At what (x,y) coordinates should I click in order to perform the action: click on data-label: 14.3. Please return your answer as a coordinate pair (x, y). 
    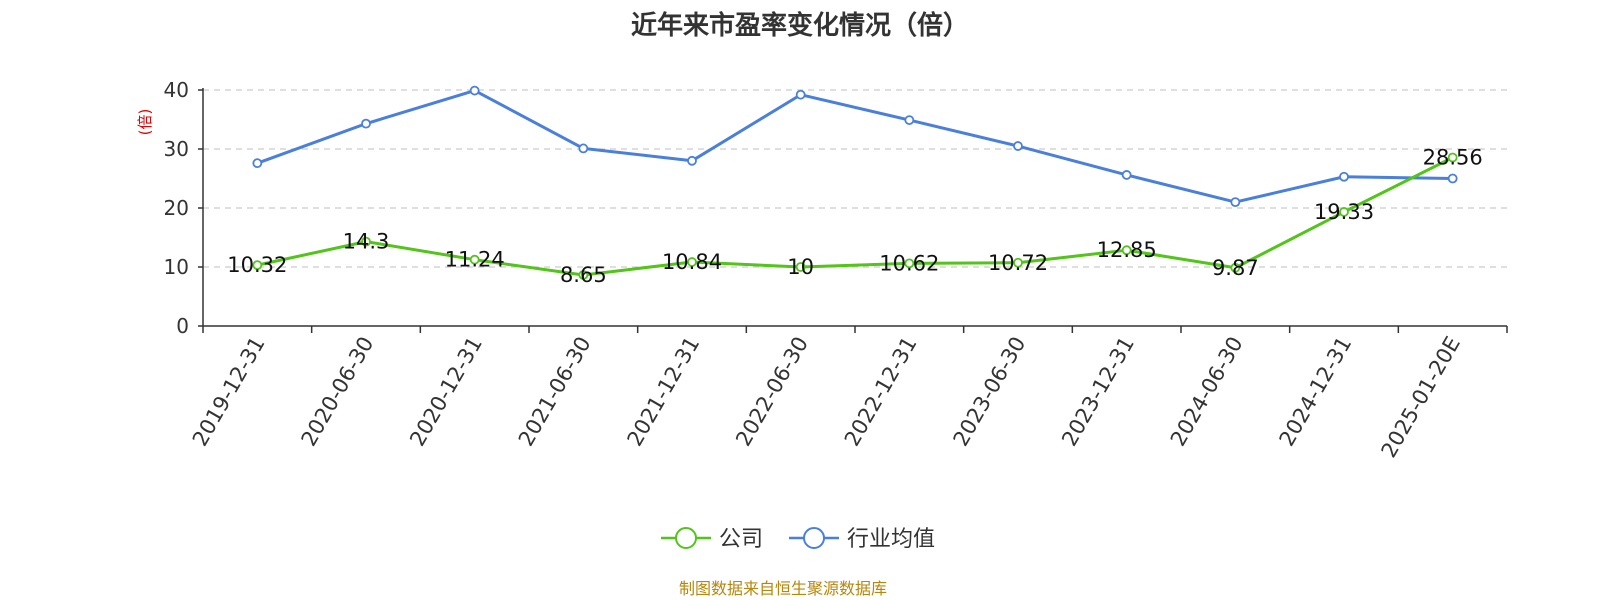
    Looking at the image, I should click on (366, 242).